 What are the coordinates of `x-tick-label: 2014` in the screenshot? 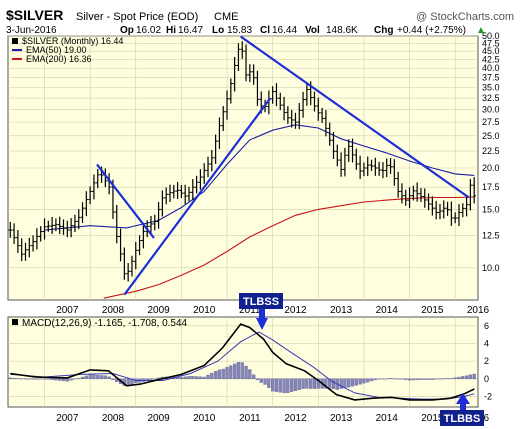 It's located at (387, 418).